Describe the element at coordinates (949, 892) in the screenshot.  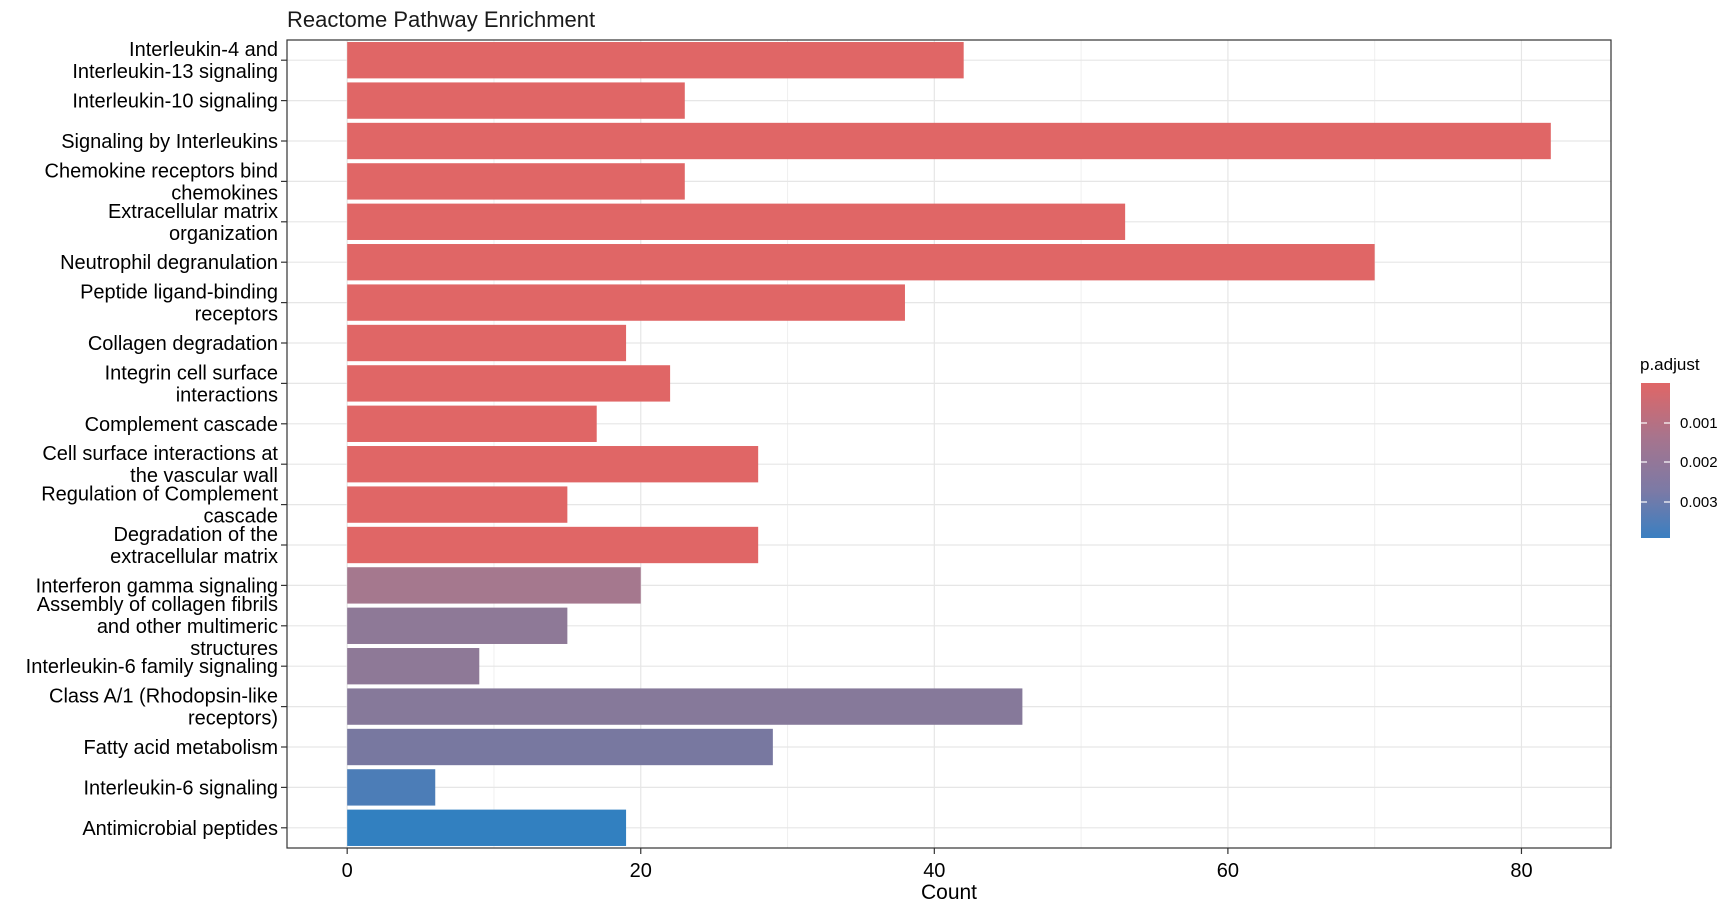
I see `x-axis-title: Count` at that location.